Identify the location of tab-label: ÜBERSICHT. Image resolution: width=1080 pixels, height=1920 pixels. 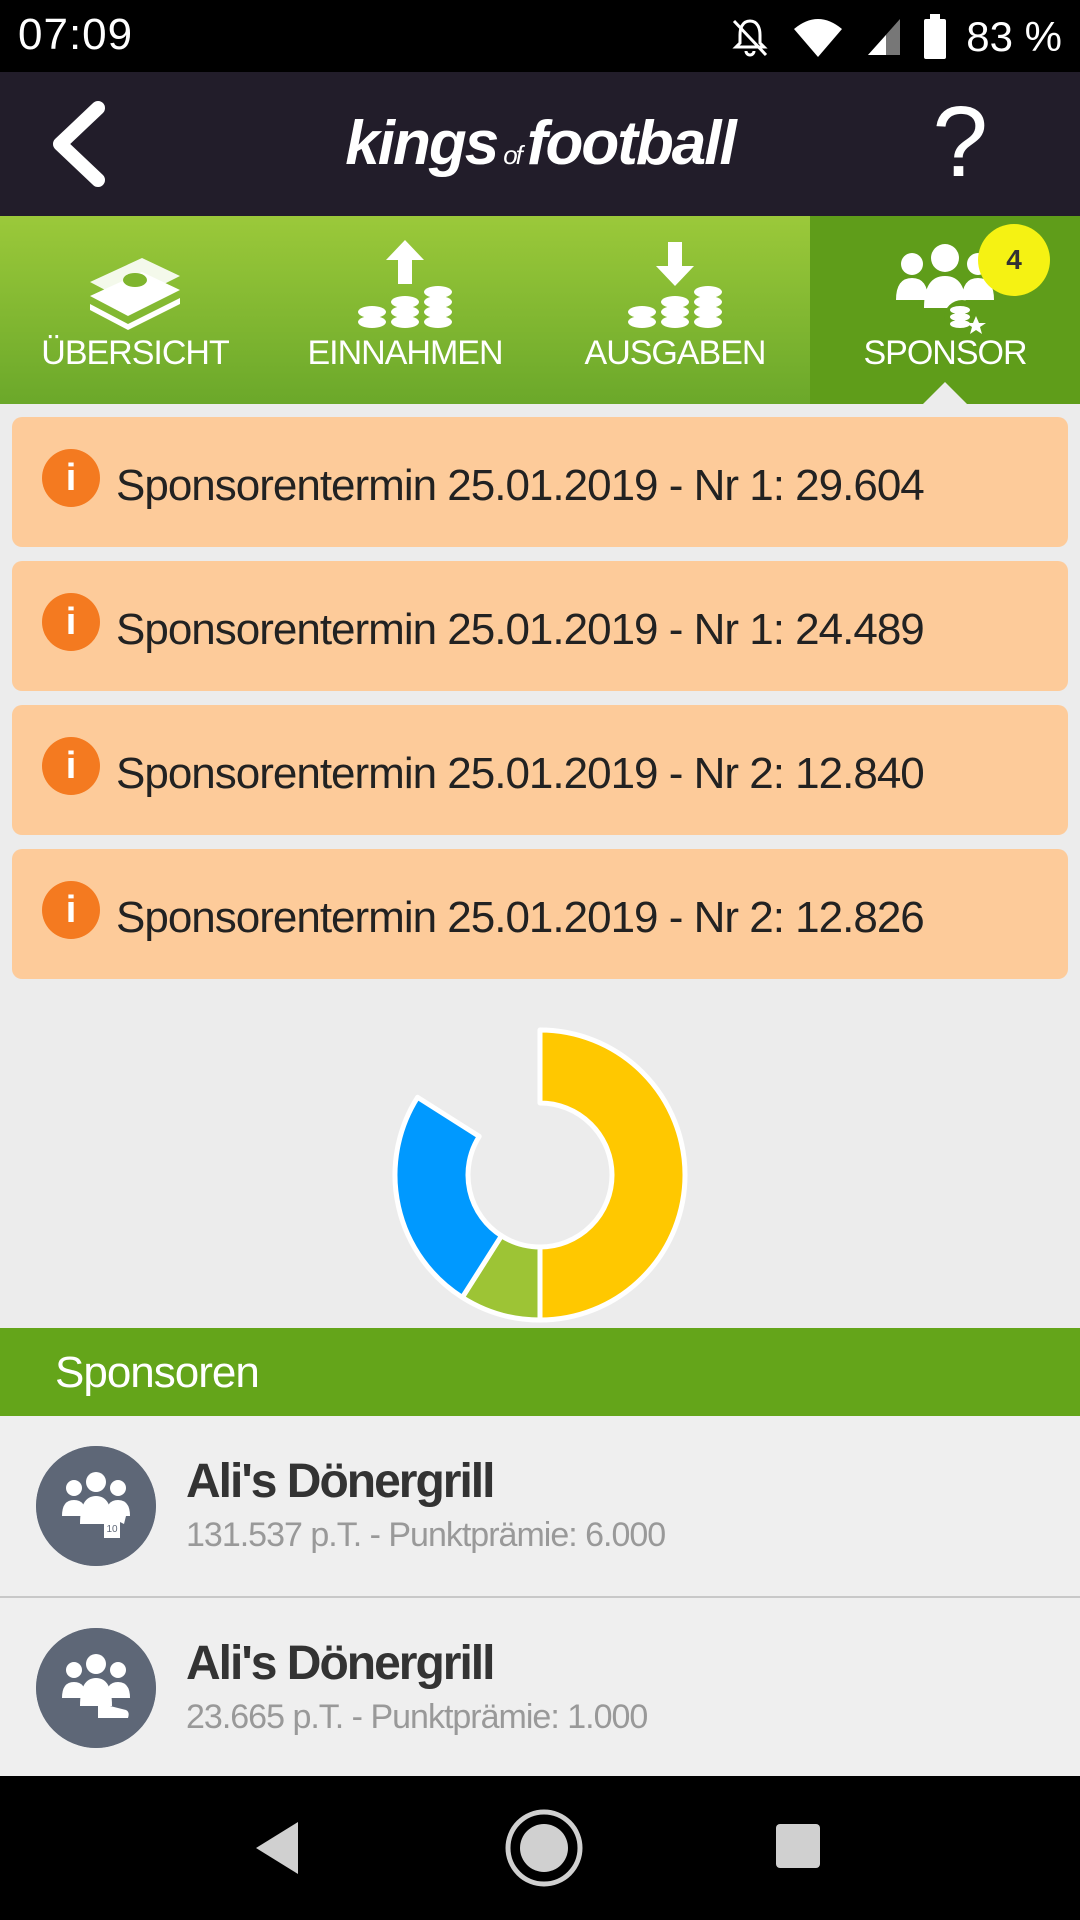
(135, 353).